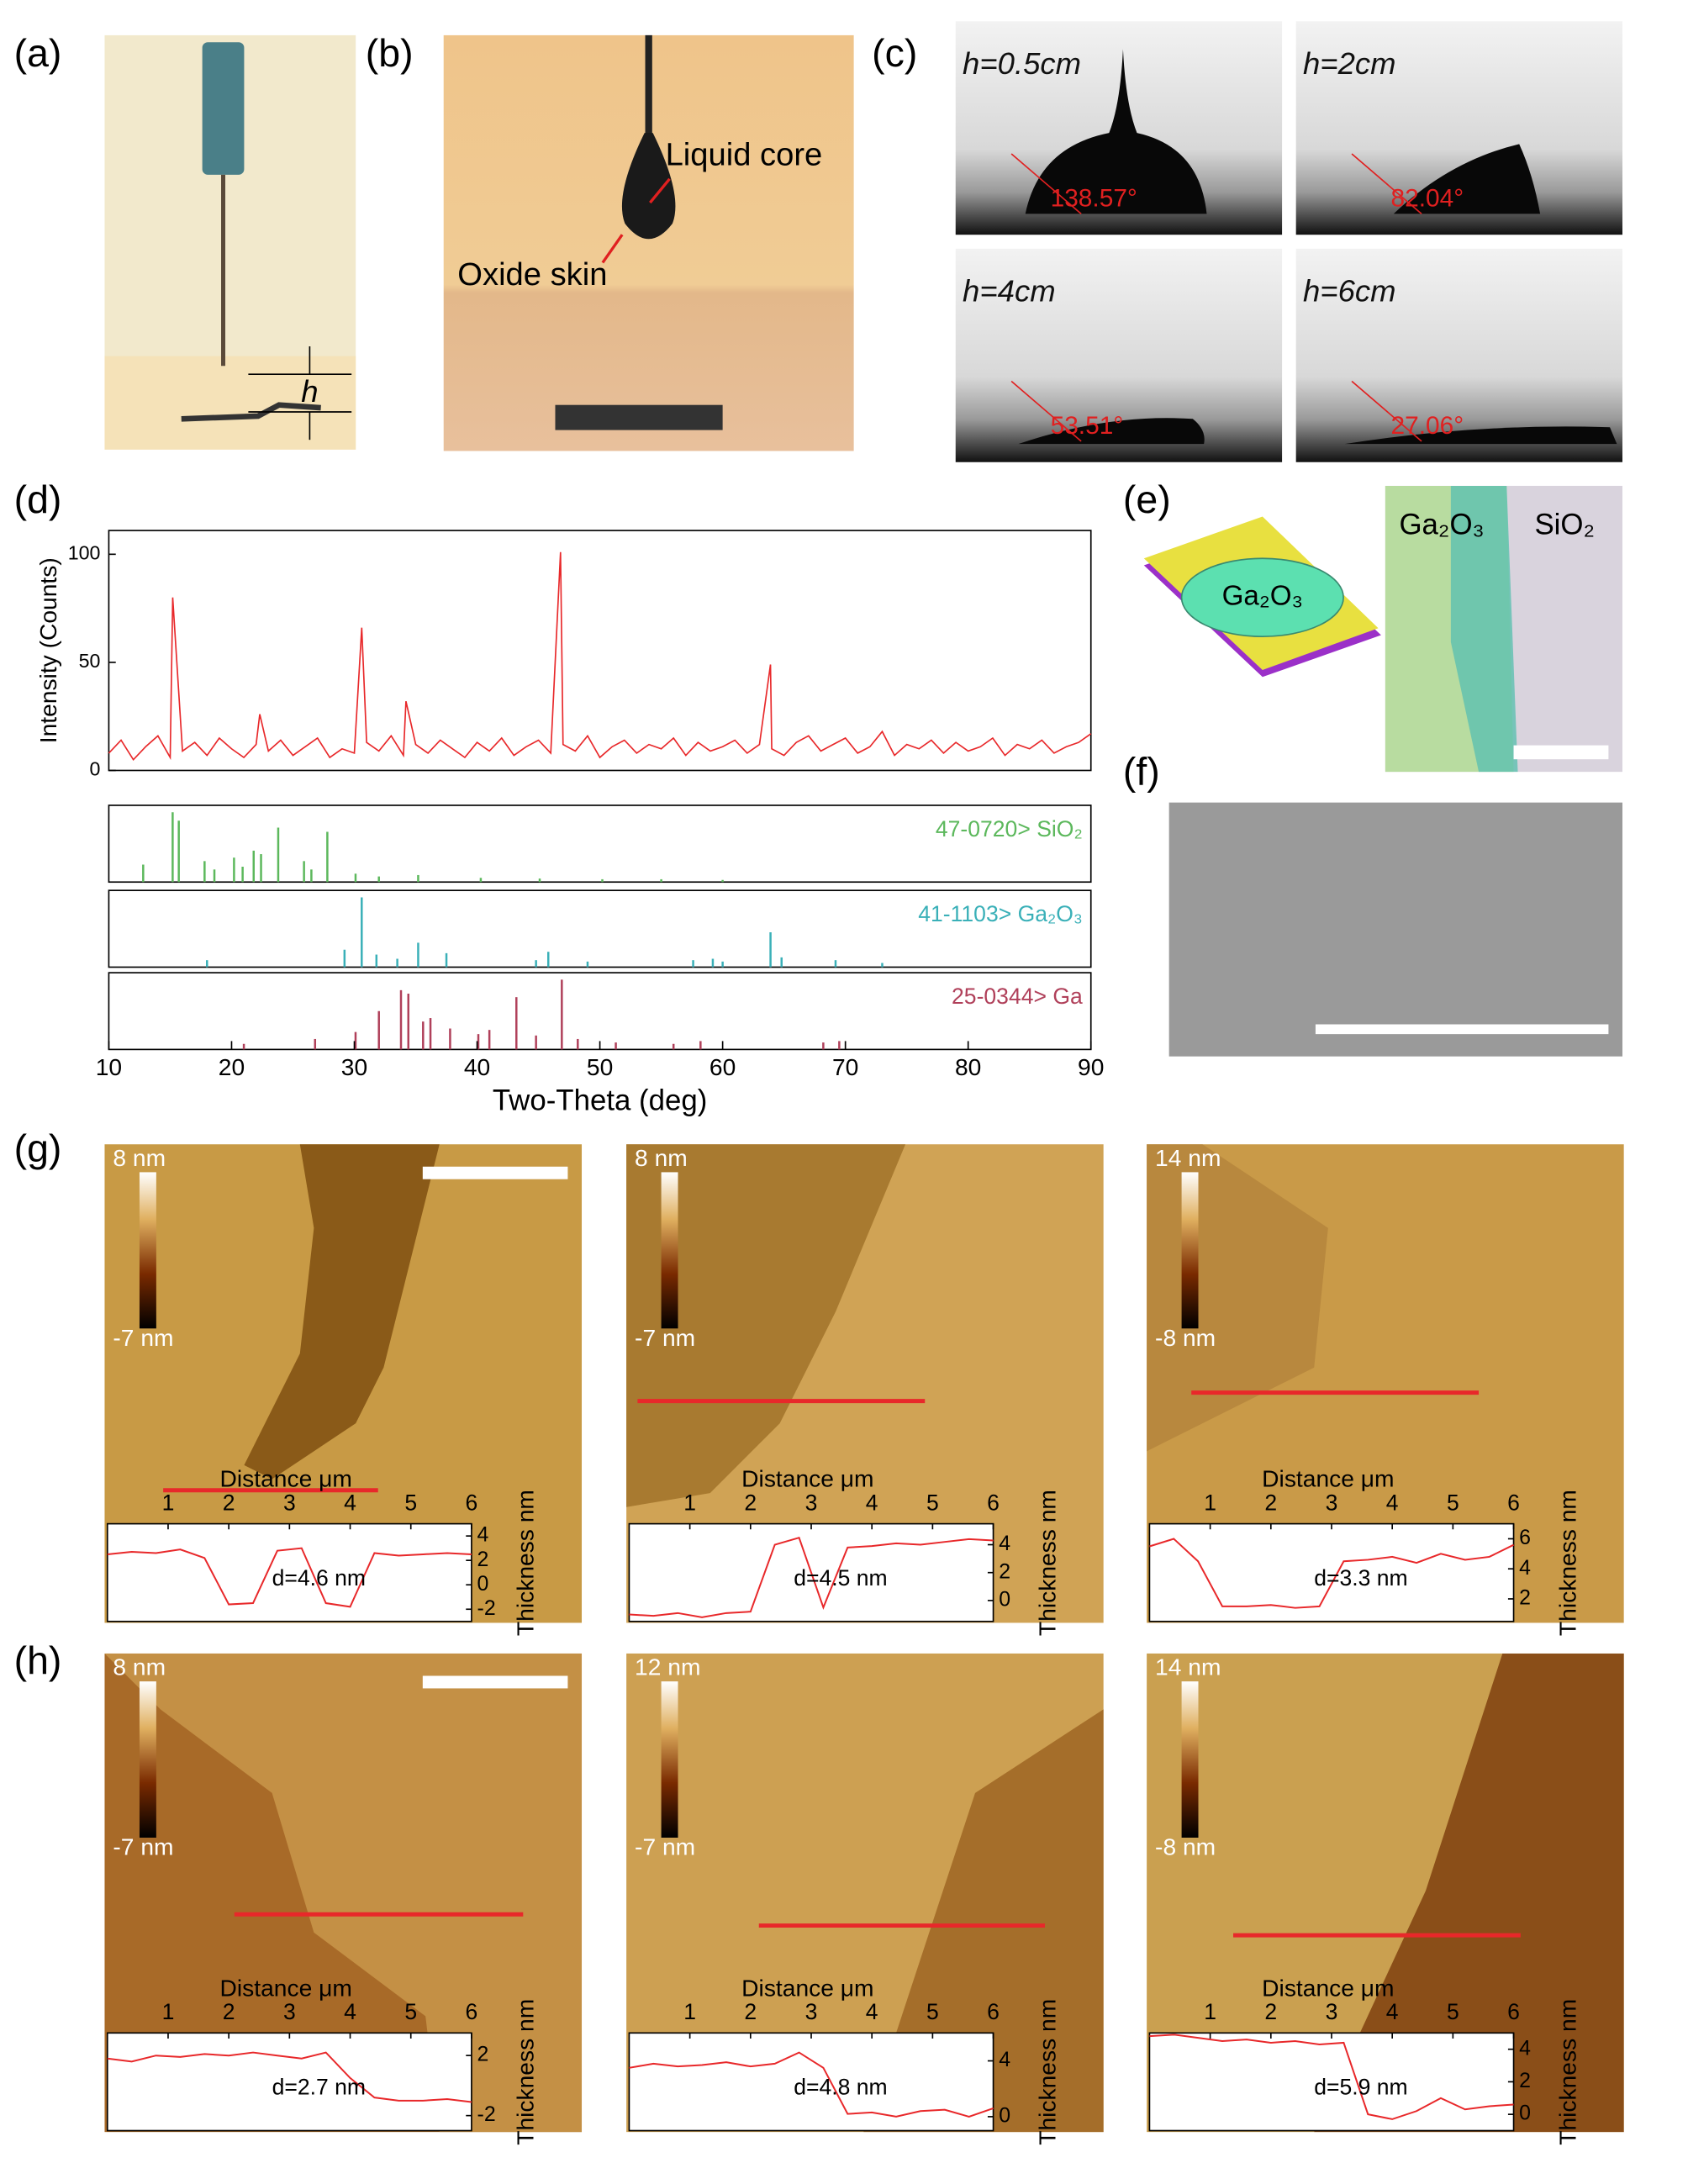  I want to click on sem-image, so click(1395, 930).